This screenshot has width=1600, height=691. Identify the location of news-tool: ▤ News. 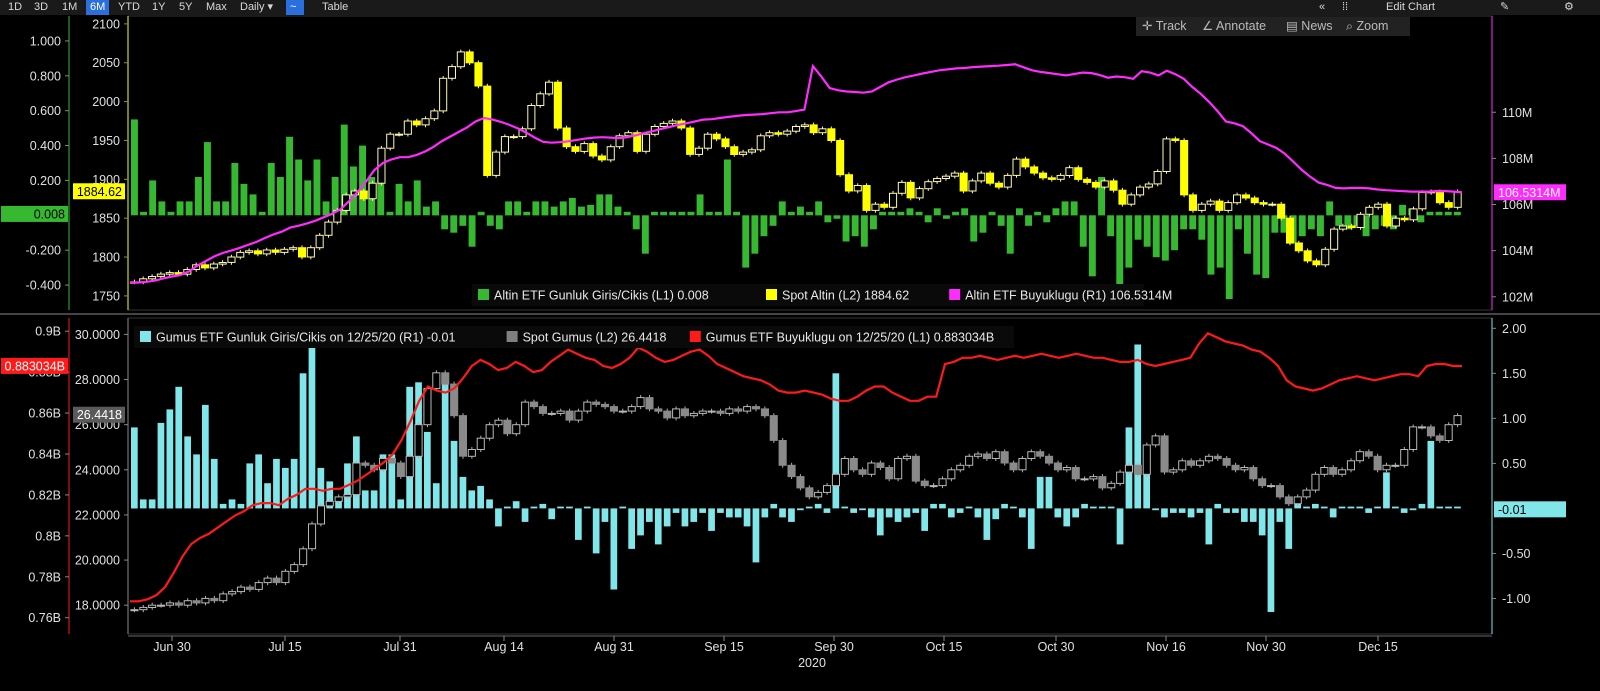
(1309, 26).